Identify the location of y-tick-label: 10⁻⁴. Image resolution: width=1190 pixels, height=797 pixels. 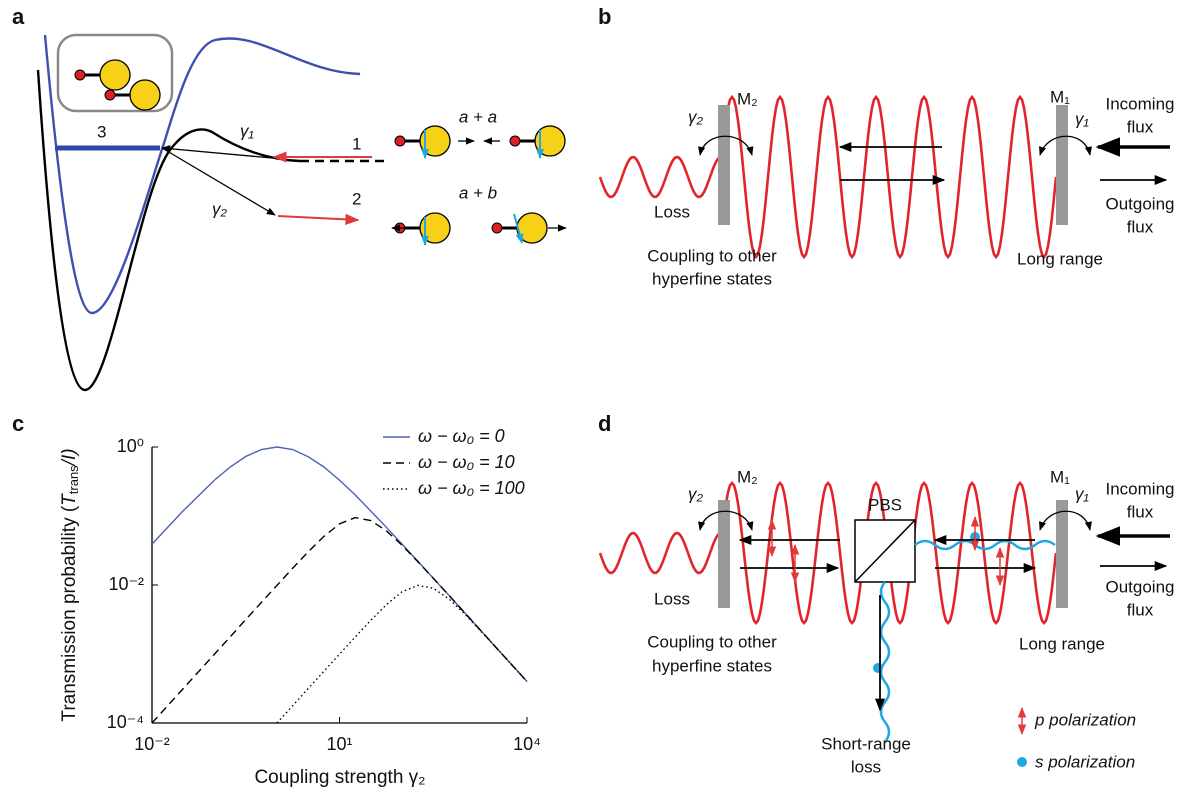
(125, 722).